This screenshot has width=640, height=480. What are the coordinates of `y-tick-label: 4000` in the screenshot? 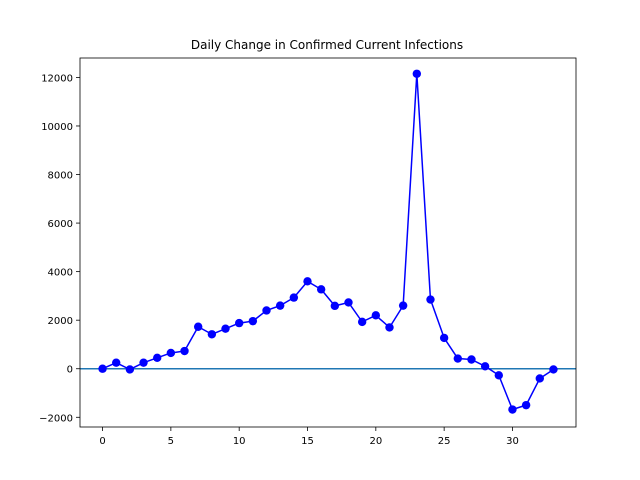 It's located at (60, 273).